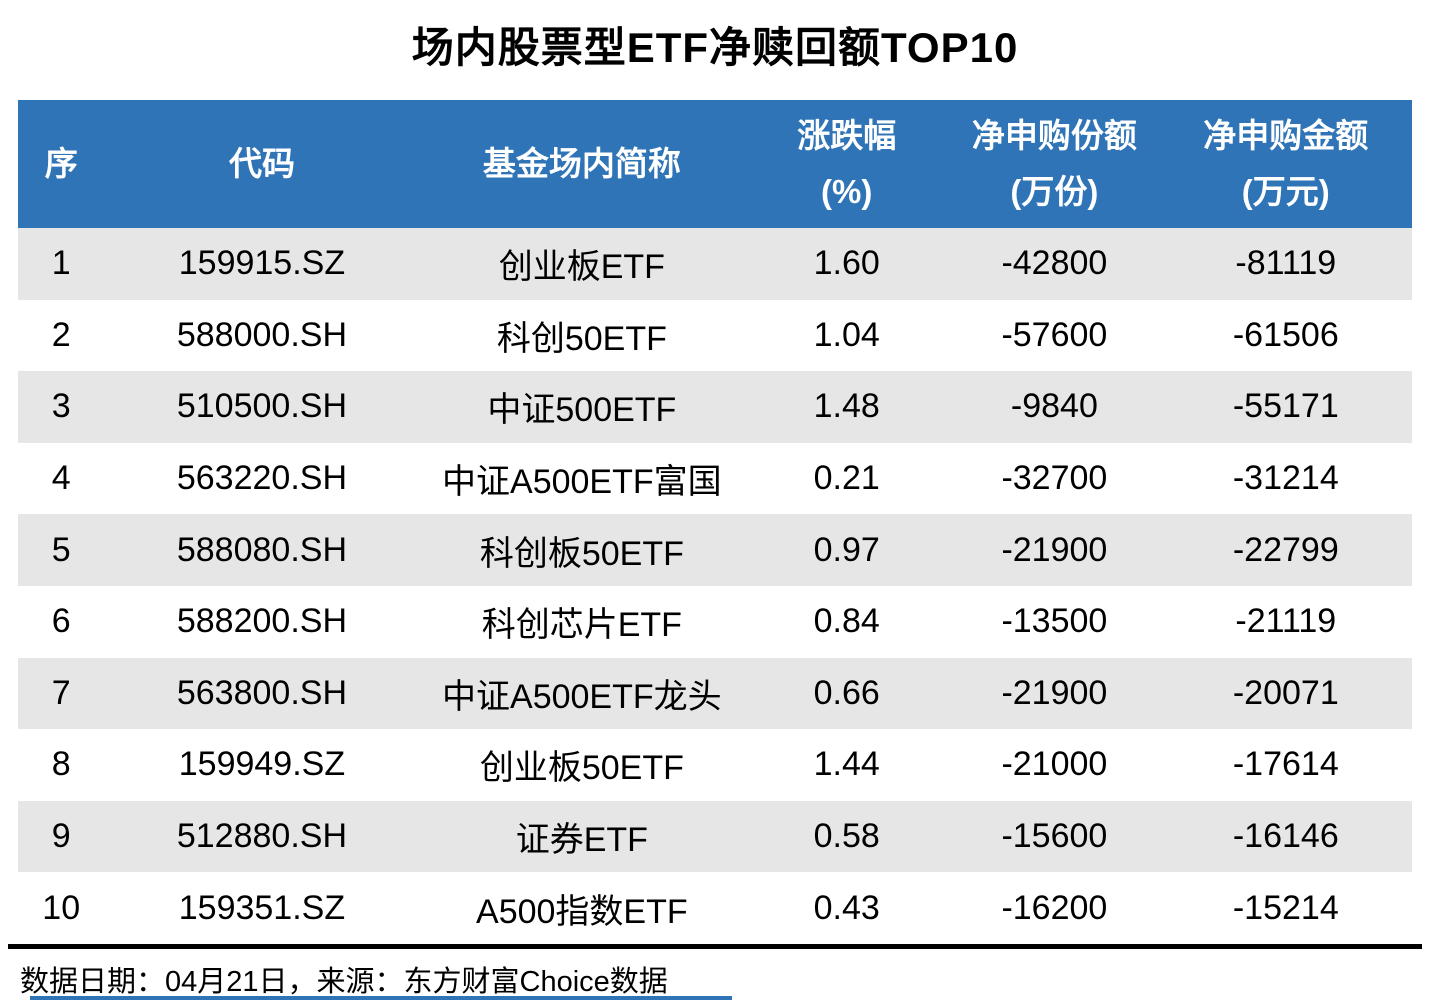  What do you see at coordinates (846, 836) in the screenshot?
I see `table-cell-chg: 0.58` at bounding box center [846, 836].